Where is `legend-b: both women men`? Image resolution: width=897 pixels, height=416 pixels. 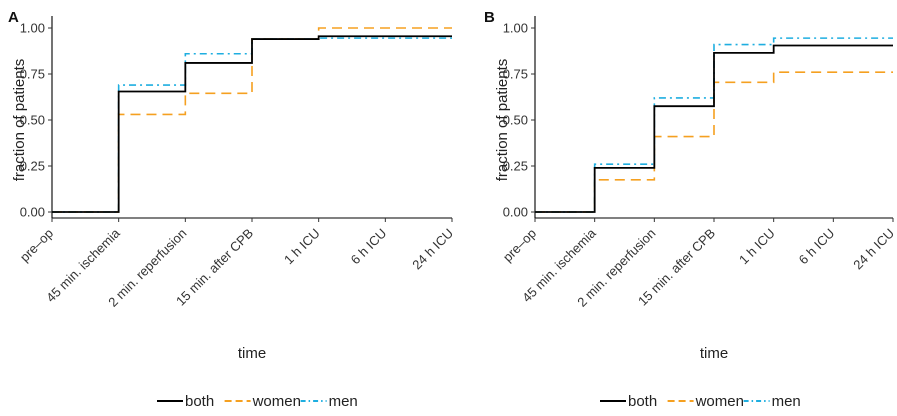
legend-b: both women men is located at coordinates (700, 401).